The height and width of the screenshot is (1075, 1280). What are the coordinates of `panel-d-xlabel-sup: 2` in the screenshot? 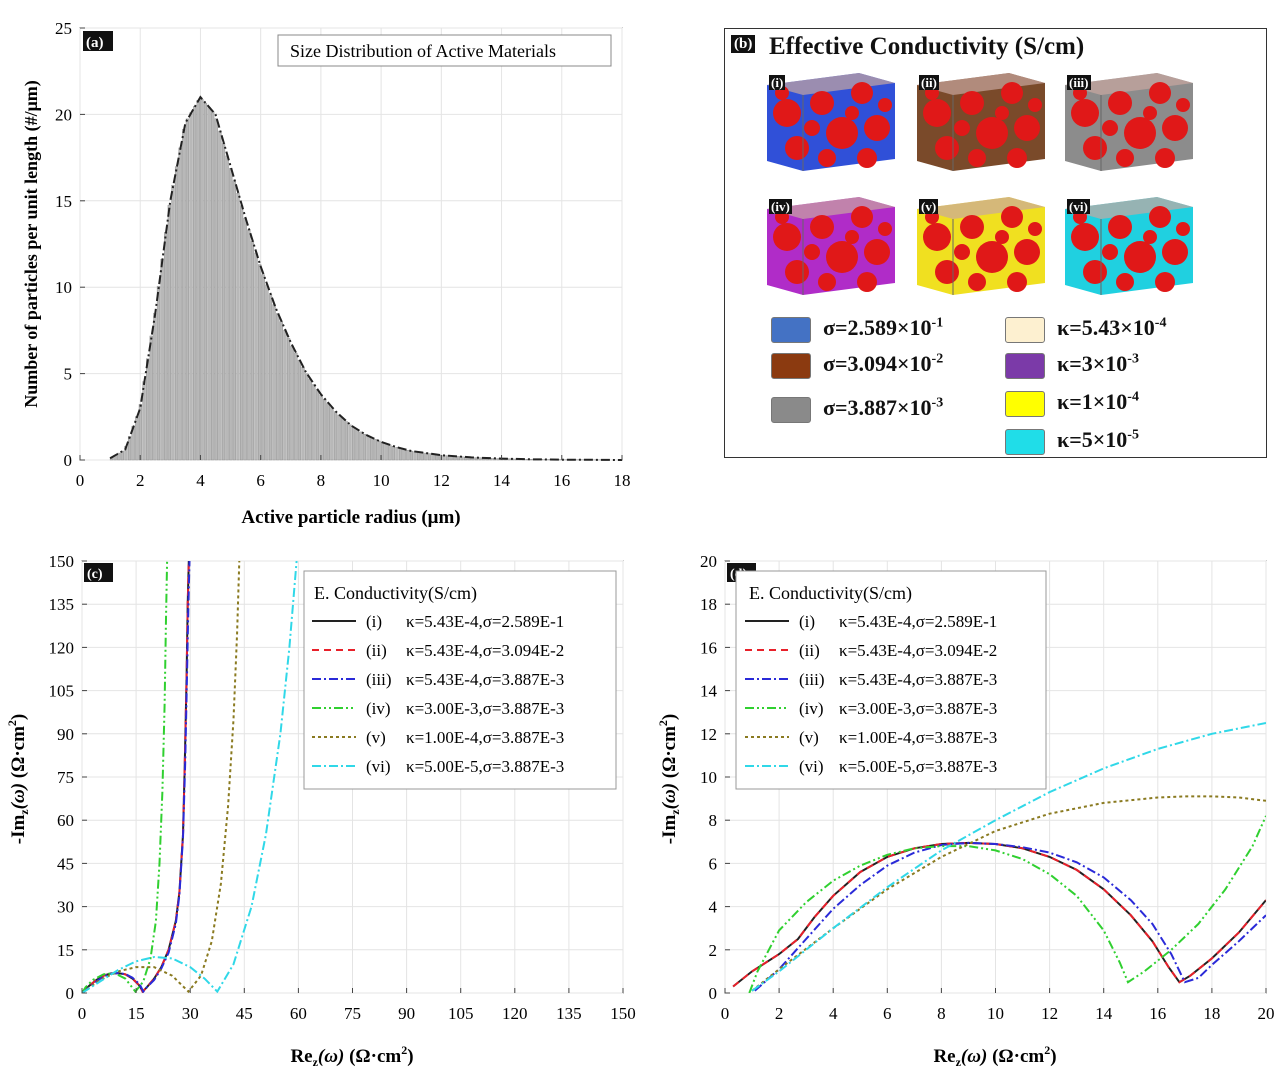 It's located at (1047, 1050).